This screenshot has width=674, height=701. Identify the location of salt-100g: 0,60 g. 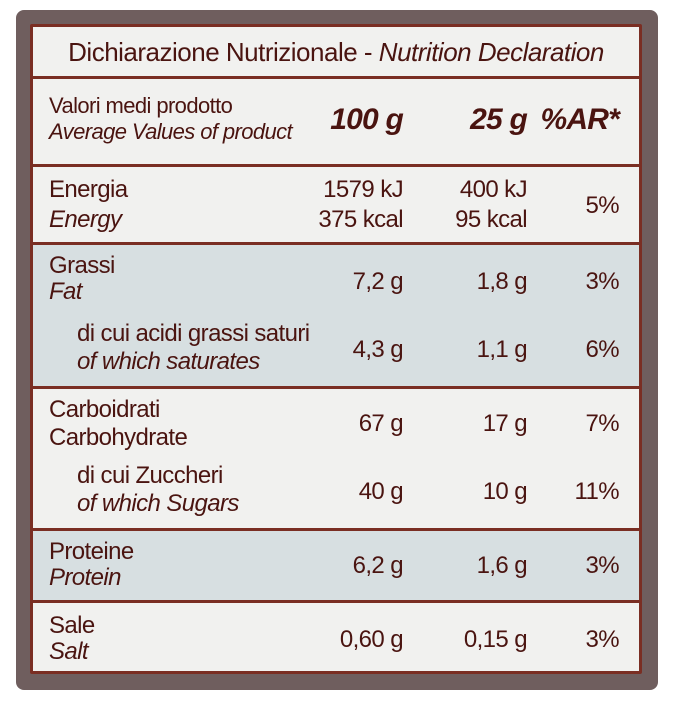
(371, 639).